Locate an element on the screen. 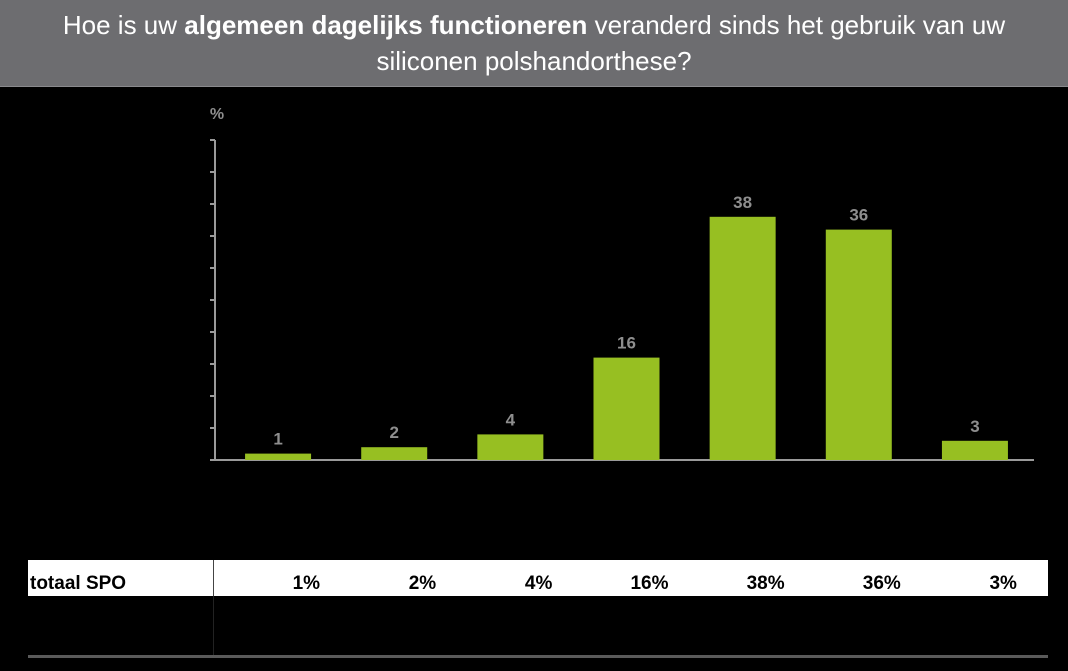 The height and width of the screenshot is (671, 1068). data-label: 38 is located at coordinates (742, 202).